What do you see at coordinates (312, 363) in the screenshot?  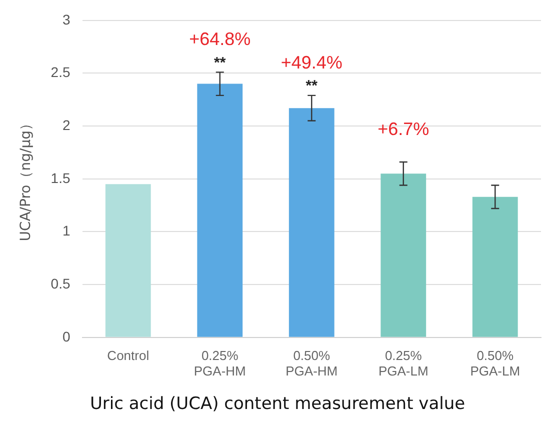 I see `x-tick-label: 0.50% PGA-HM` at bounding box center [312, 363].